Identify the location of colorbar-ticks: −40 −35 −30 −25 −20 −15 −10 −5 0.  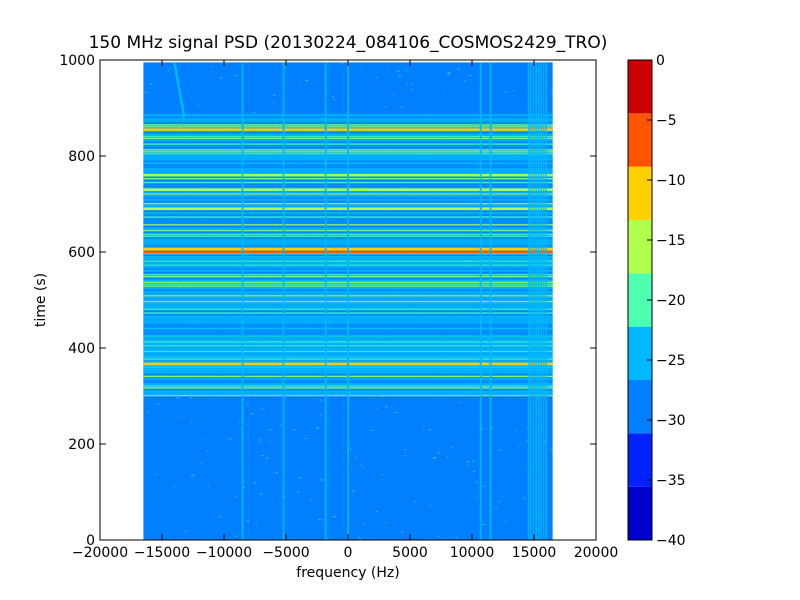
(666, 301).